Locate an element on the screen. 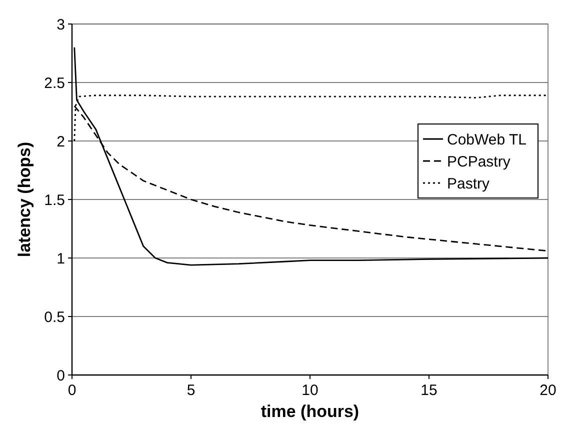  y-tick-label: 0.5 is located at coordinates (54, 317).